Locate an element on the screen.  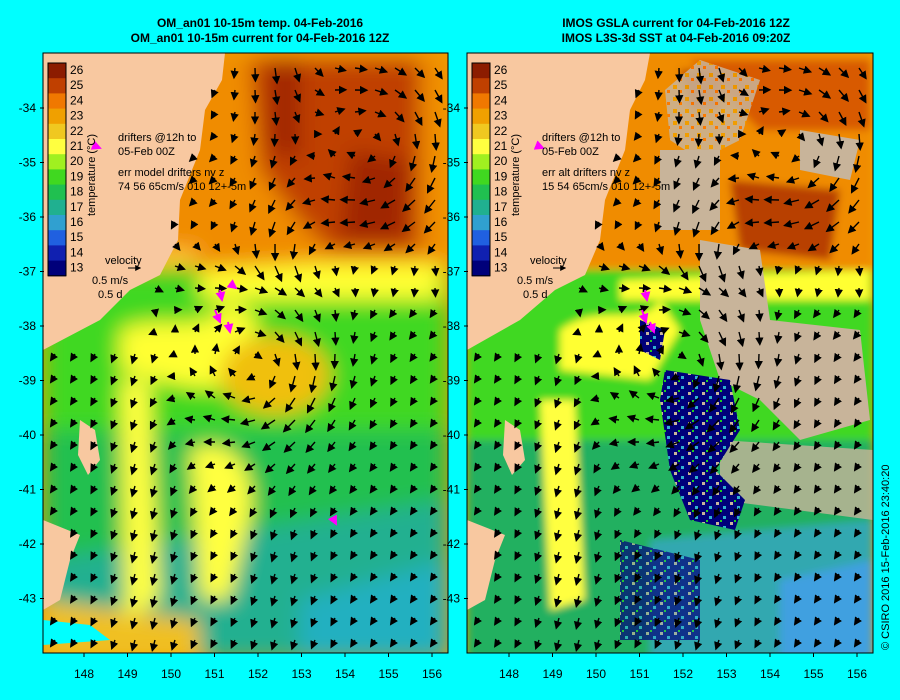
lon-tick-label: 151 is located at coordinates (214, 674).